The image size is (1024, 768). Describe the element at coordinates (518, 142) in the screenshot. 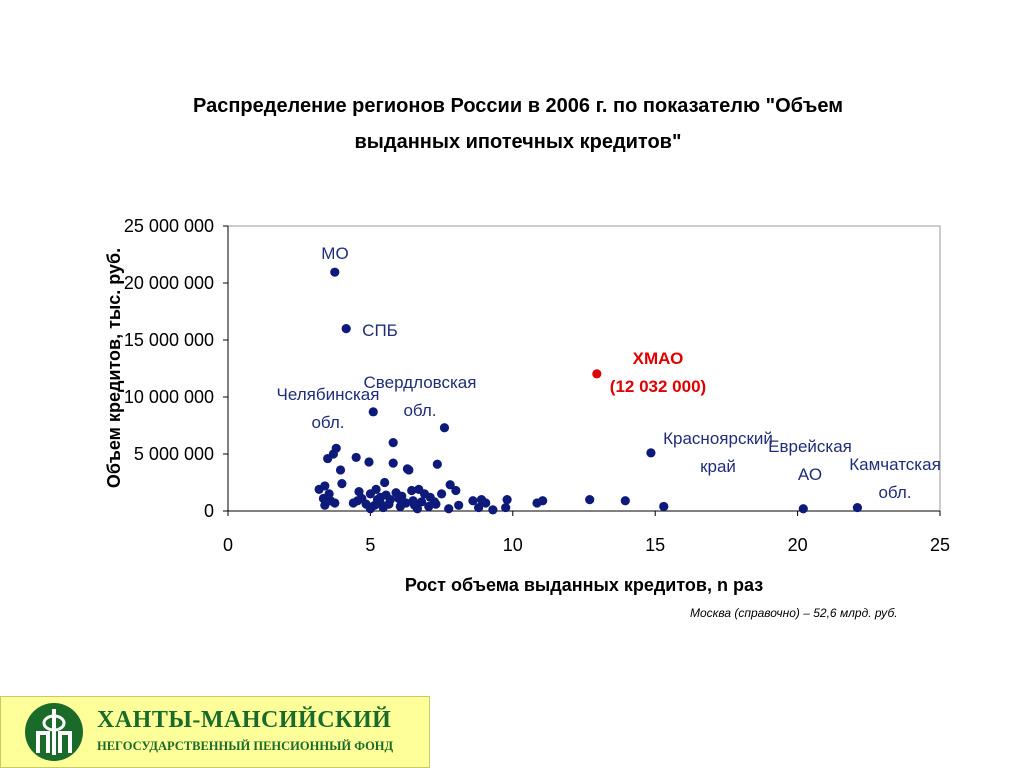

I see `chart-title-line2: выданных ипотечных кредитов"` at that location.